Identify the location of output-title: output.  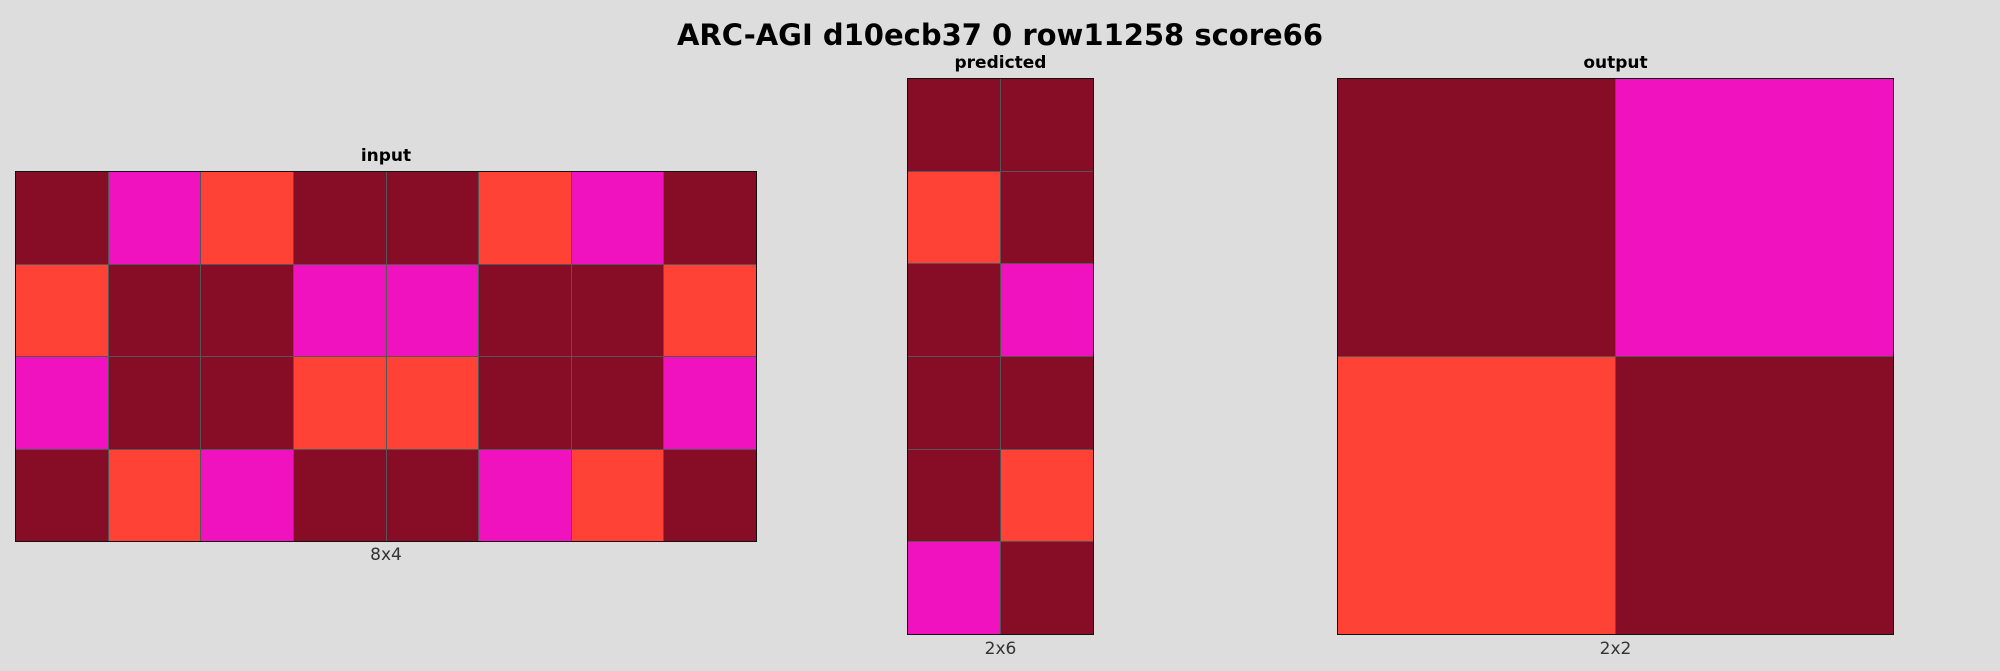
(1615, 63).